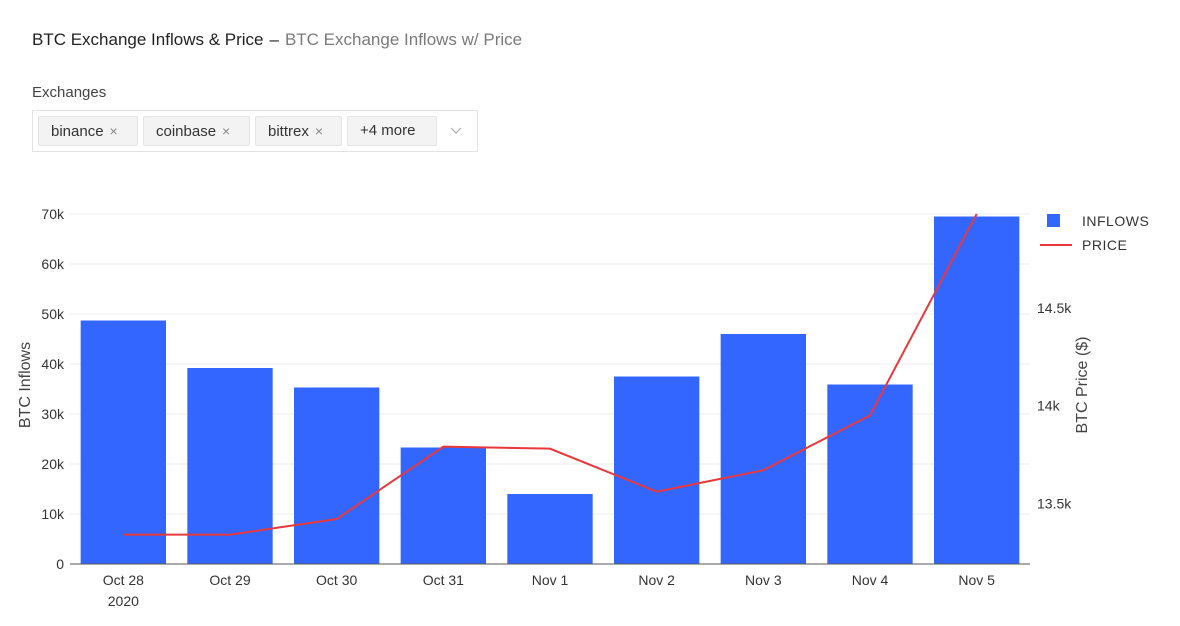  What do you see at coordinates (186, 131) in the screenshot?
I see `chip-label: coinbase` at bounding box center [186, 131].